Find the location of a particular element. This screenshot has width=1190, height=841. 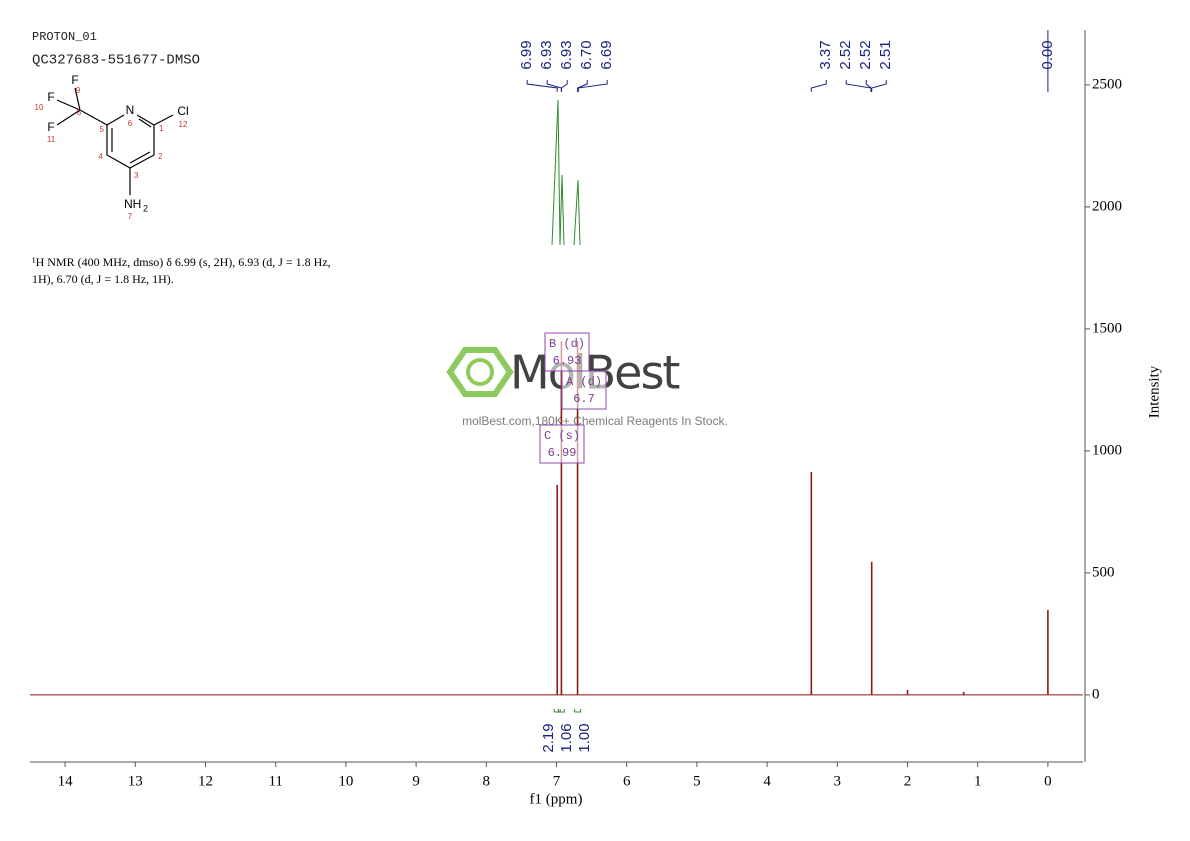

multiplet-shift: 6.93 is located at coordinates (567, 361).